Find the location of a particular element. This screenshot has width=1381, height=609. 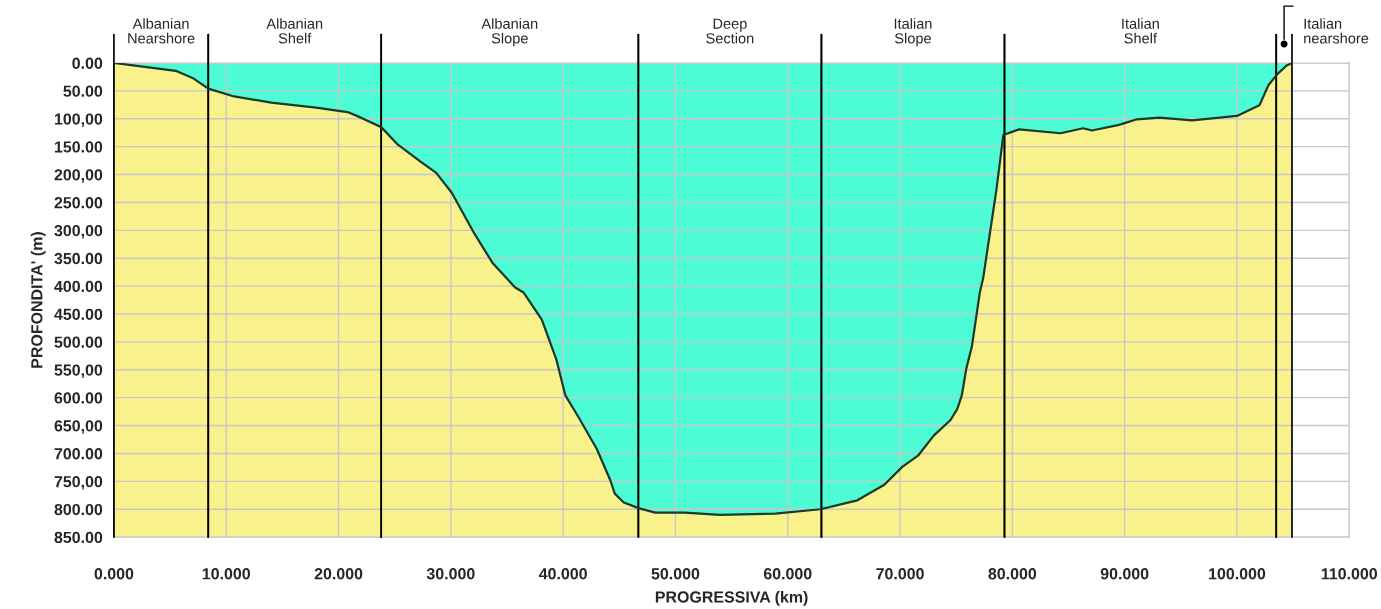

y-tick-label: 700.00 is located at coordinates (78, 454).